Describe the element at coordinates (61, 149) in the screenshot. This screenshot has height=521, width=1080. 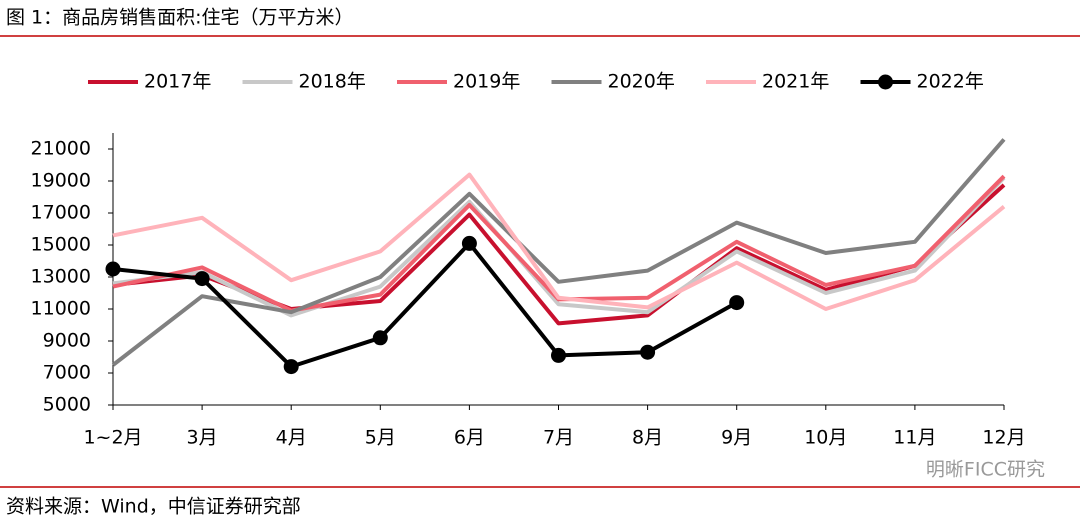
I see `y-tick-label: 21000` at that location.